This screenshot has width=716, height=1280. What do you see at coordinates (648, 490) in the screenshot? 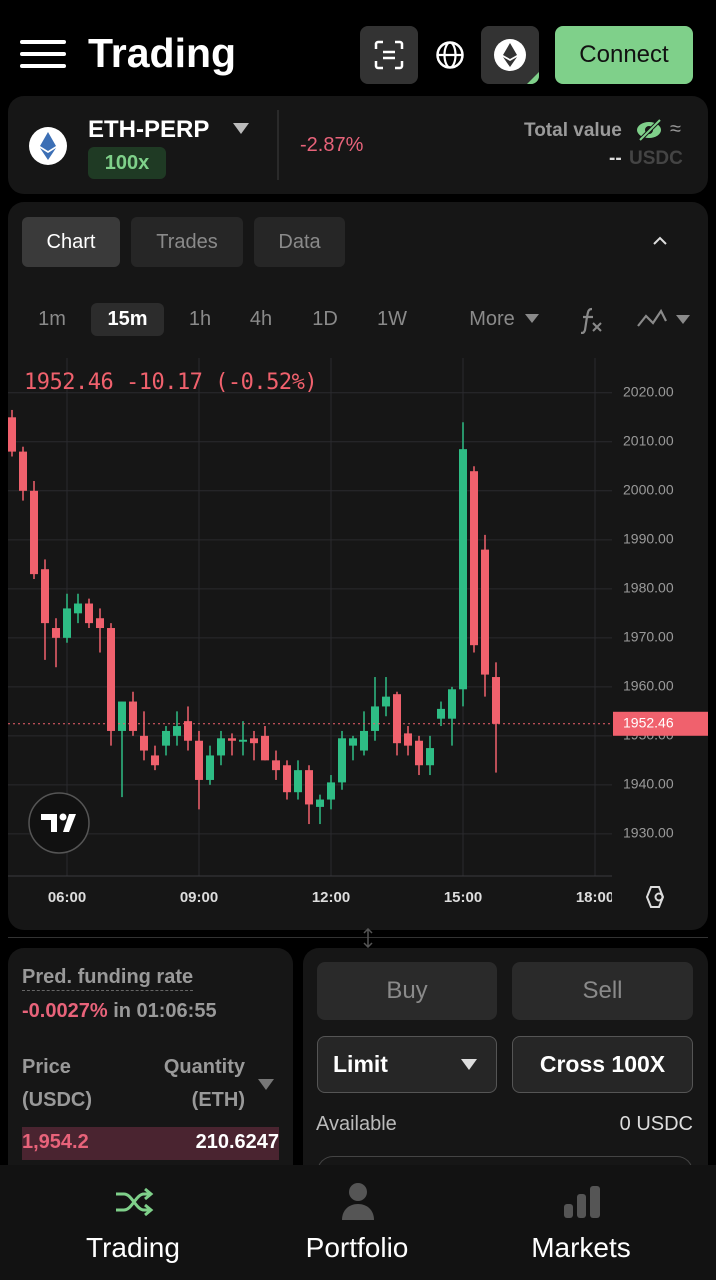
I see `y-tick-label: 2000.00` at bounding box center [648, 490].